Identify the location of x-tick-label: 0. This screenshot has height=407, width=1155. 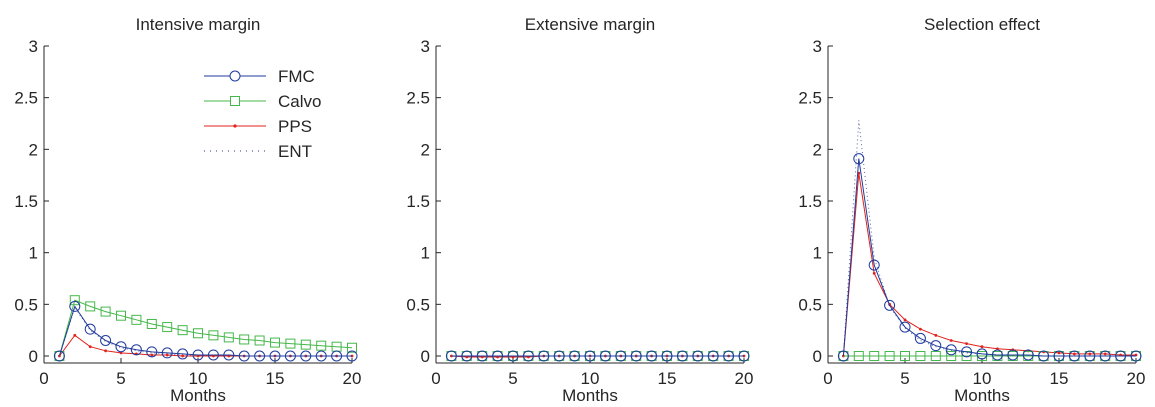
(827, 378).